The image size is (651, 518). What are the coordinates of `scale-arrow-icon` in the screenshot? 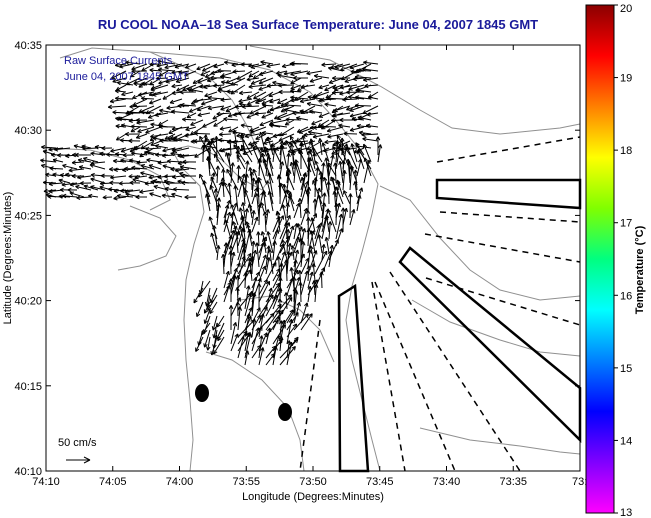 It's located at (78, 460).